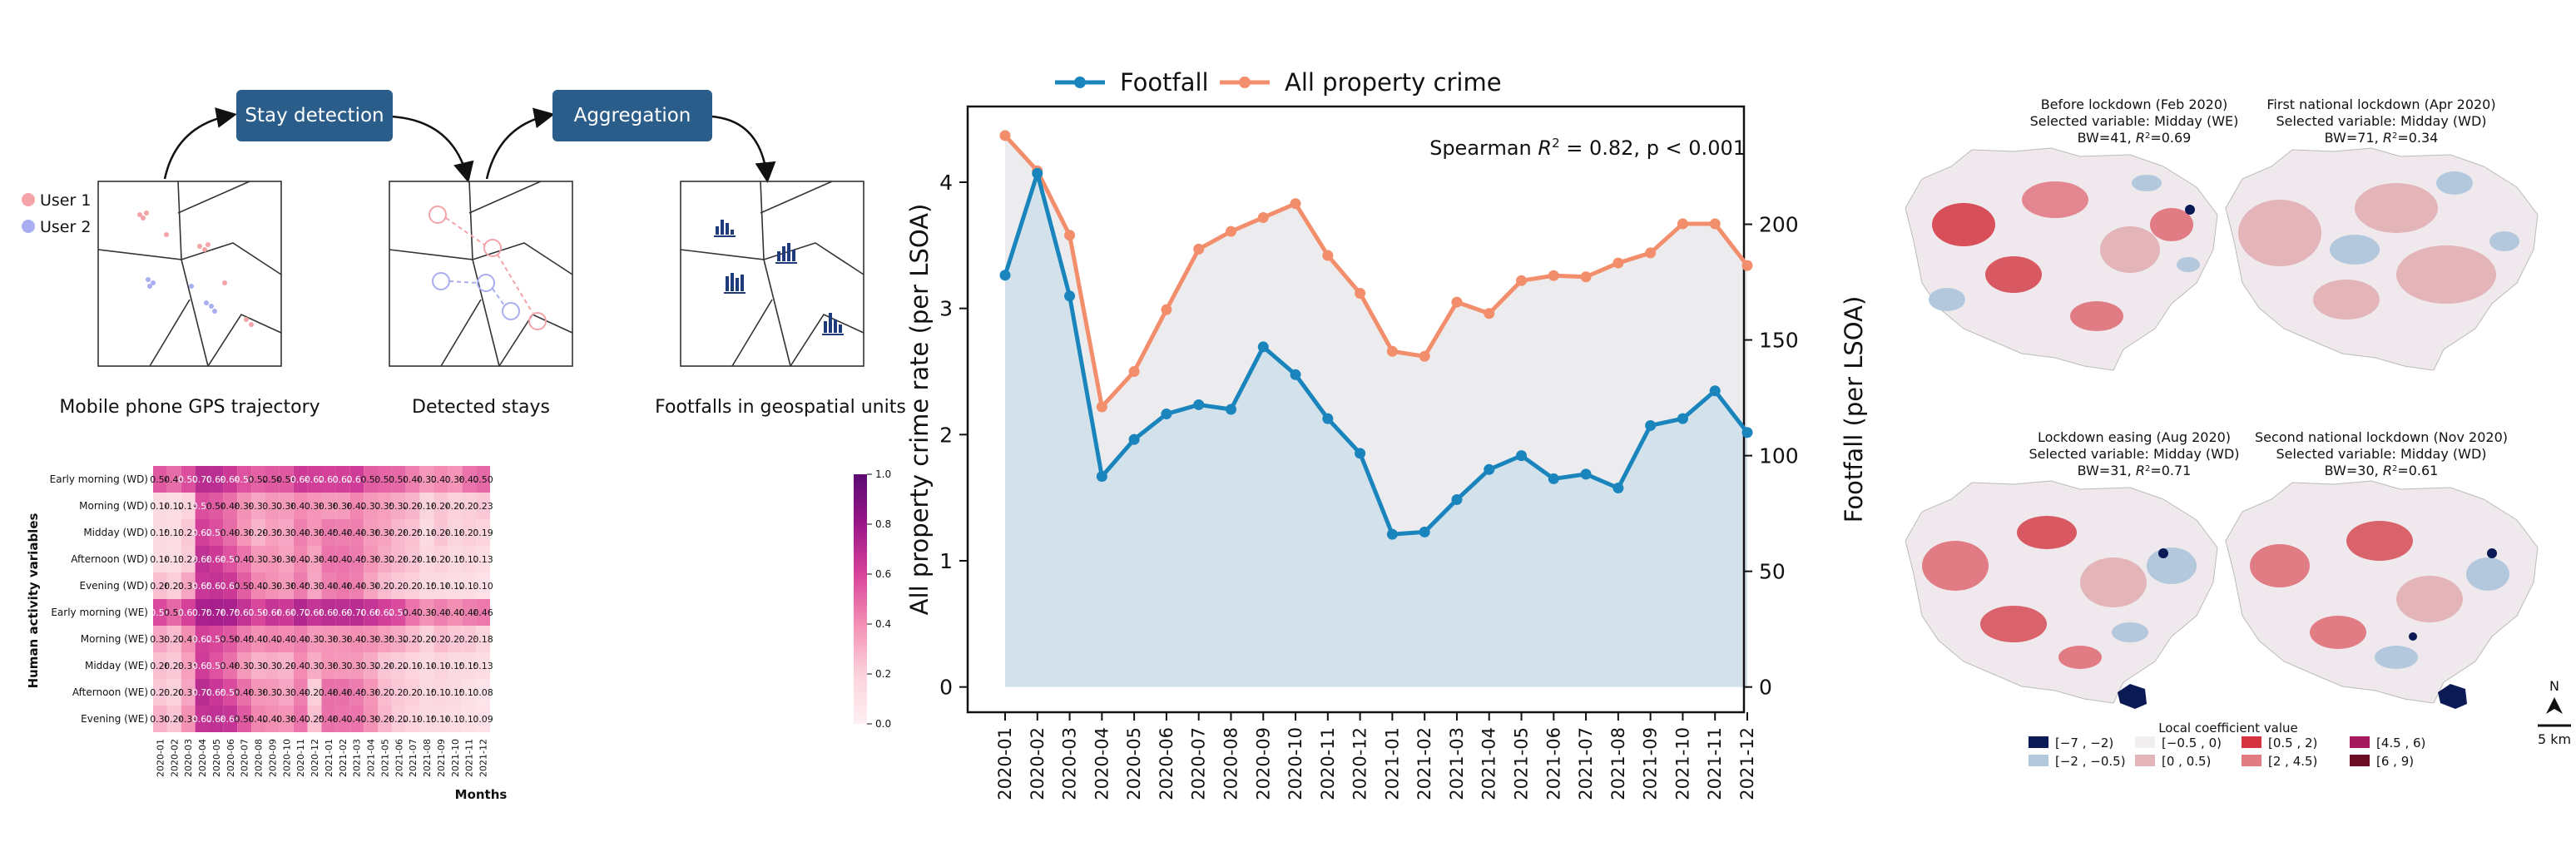 The image size is (2576, 857). I want to click on heatmap-col-label: 2020-08, so click(259, 758).